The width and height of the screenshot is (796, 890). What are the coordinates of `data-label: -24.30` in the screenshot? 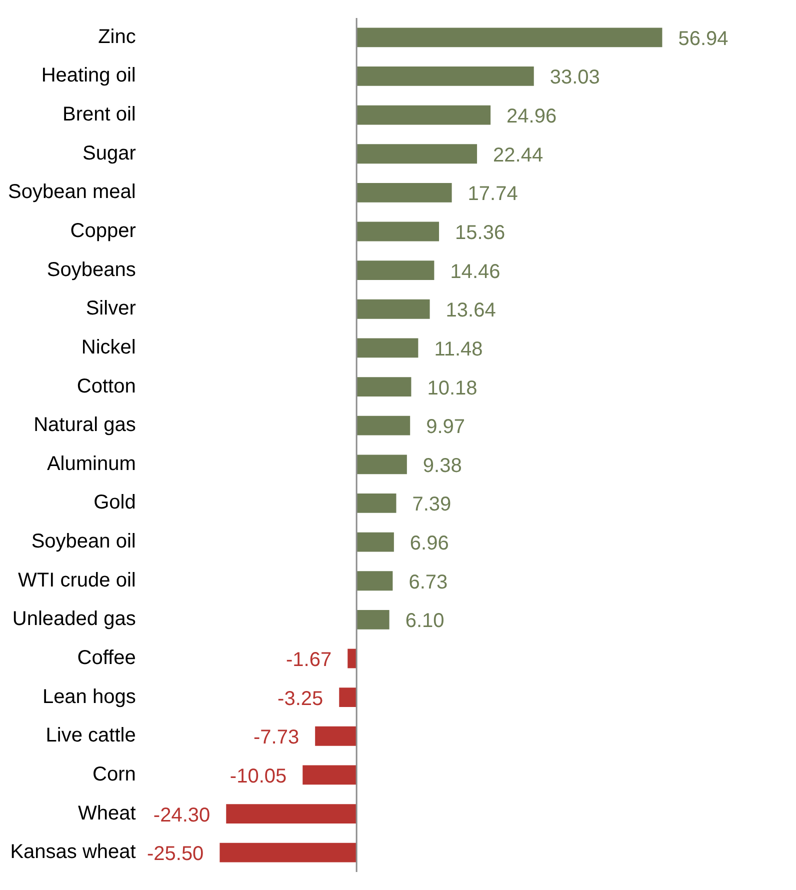 It's located at (181, 815).